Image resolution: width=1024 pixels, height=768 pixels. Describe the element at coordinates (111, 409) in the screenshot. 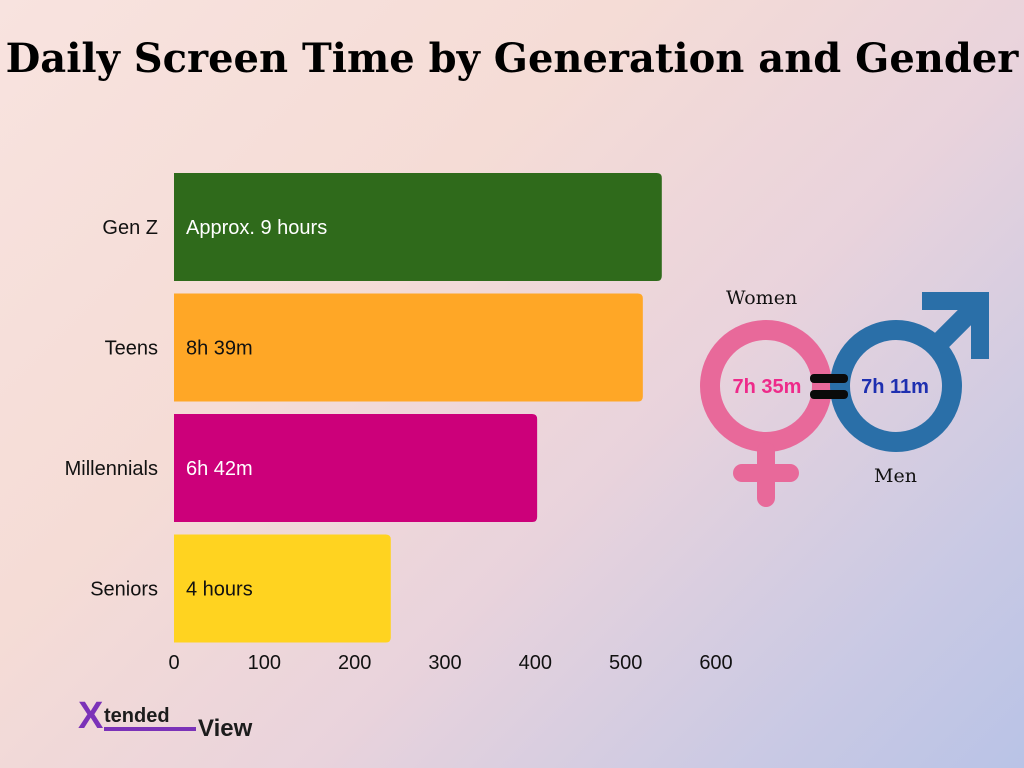

I see `category-labels: Gen Z Teens Millennials Seniors` at that location.